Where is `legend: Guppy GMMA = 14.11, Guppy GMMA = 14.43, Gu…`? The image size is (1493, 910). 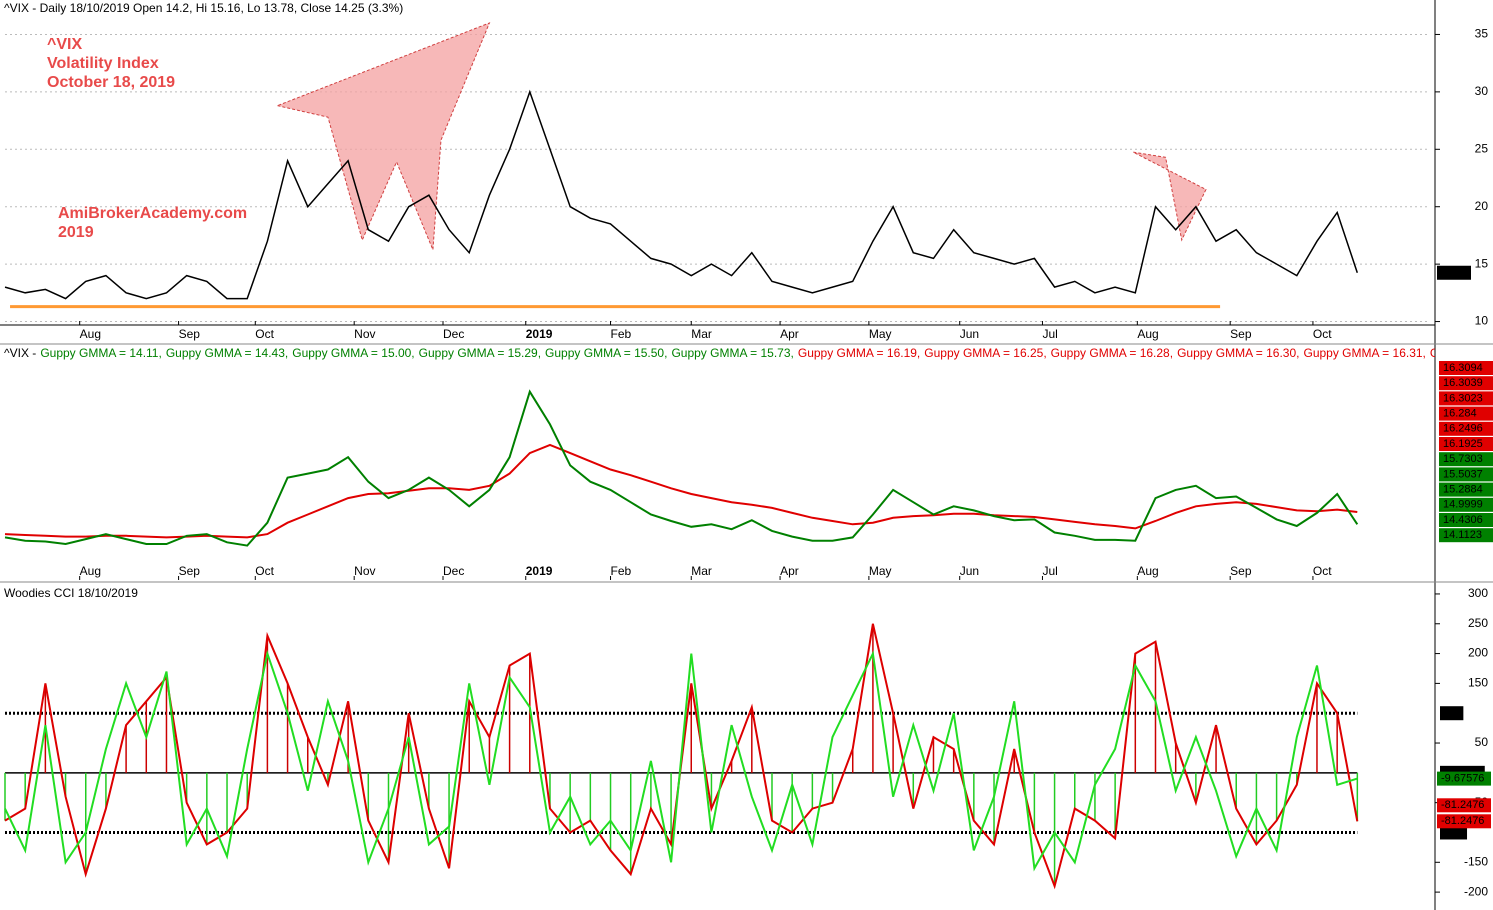
legend: Guppy GMMA = 14.11, Guppy GMMA = 14.43, Gu… is located at coordinates (760, 353).